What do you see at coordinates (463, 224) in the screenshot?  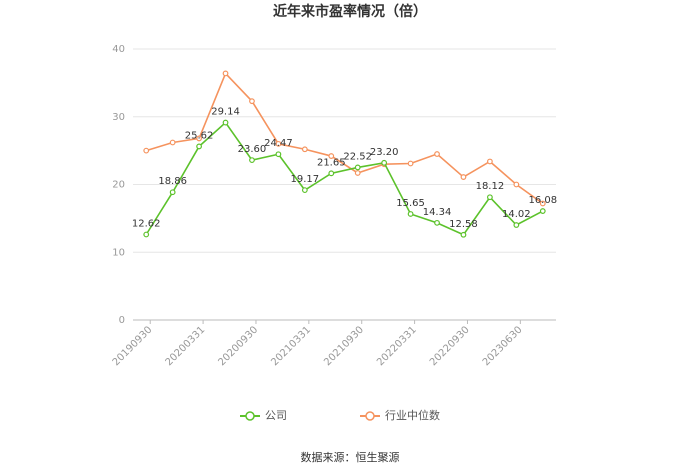 I see `data-label: 12.58` at bounding box center [463, 224].